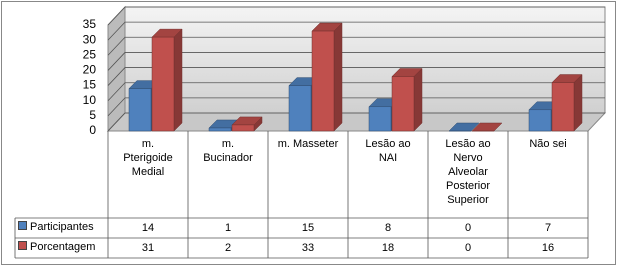  I want to click on table-value: 2, so click(228, 248).